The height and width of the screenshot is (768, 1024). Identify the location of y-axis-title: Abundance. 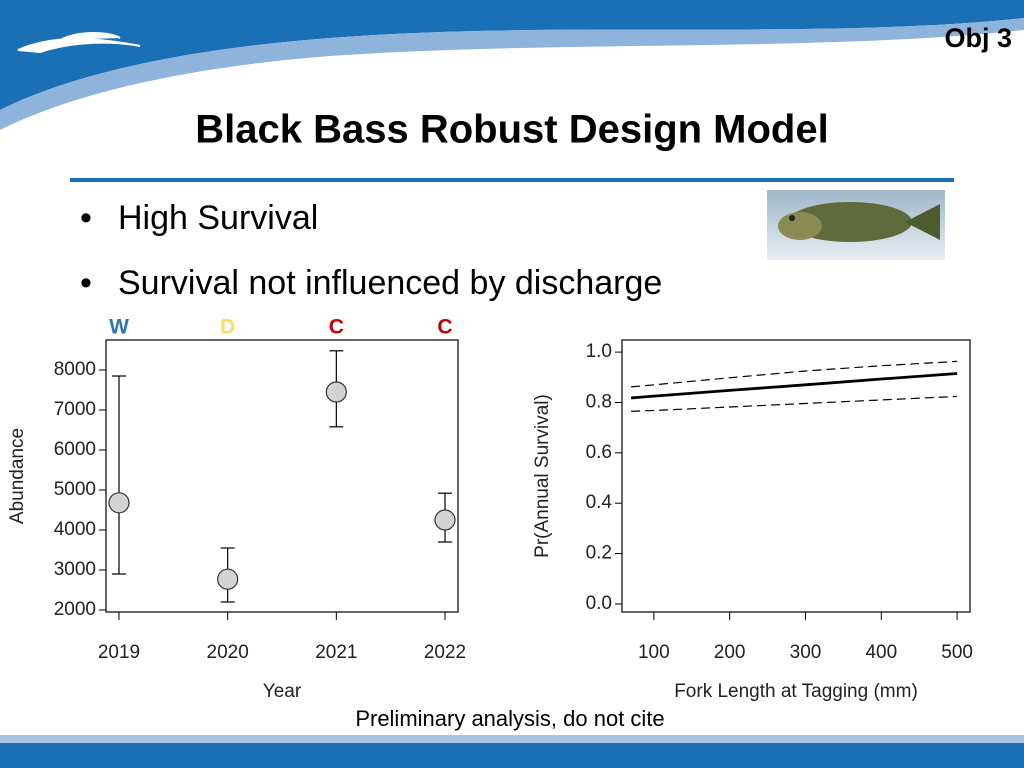
(17, 476).